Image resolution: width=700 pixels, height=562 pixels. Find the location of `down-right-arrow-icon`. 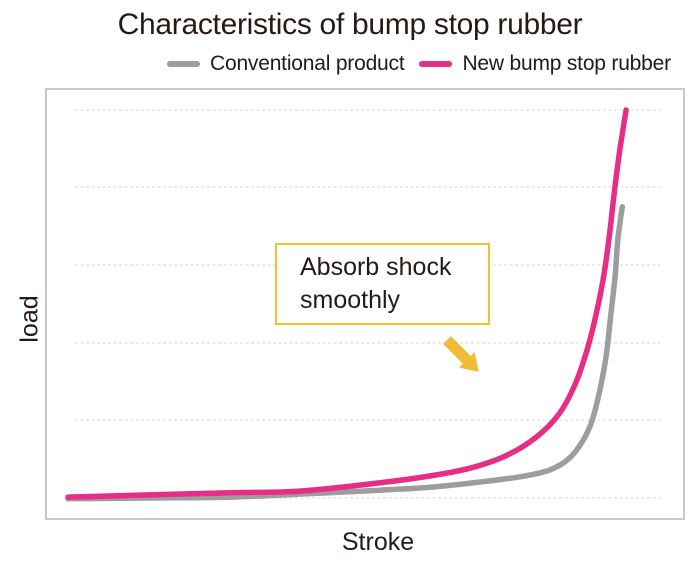

down-right-arrow-icon is located at coordinates (461, 354).